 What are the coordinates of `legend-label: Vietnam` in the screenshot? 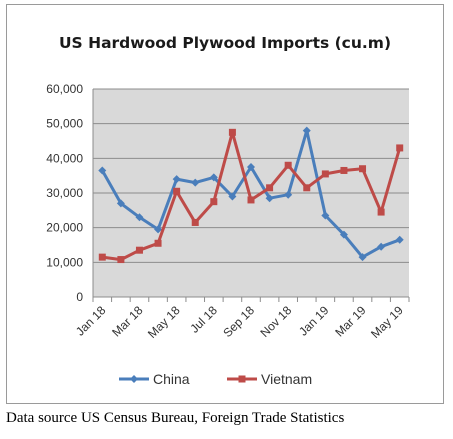 It's located at (286, 379).